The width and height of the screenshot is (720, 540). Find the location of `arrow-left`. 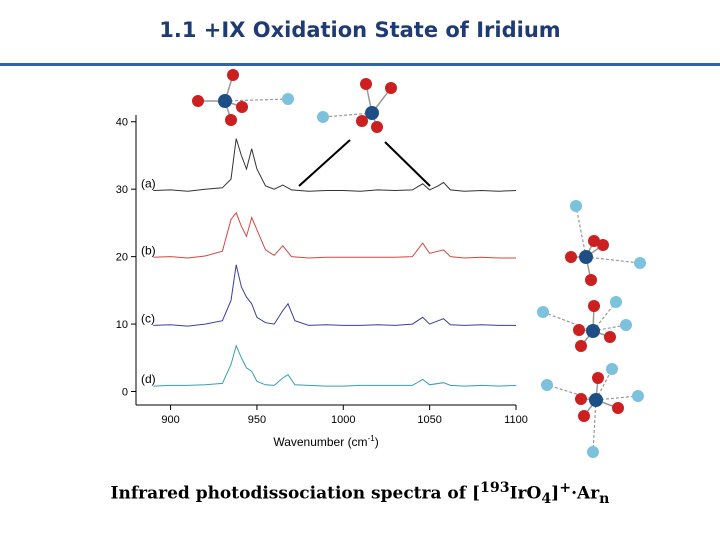

arrow-left is located at coordinates (324, 163).